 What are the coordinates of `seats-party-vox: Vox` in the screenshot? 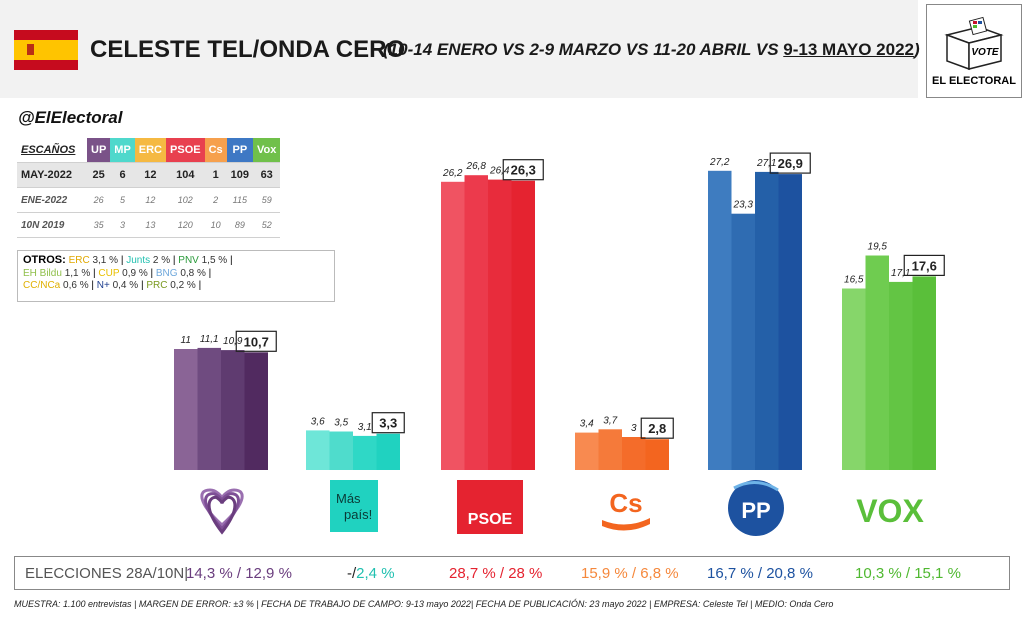 It's located at (267, 150).